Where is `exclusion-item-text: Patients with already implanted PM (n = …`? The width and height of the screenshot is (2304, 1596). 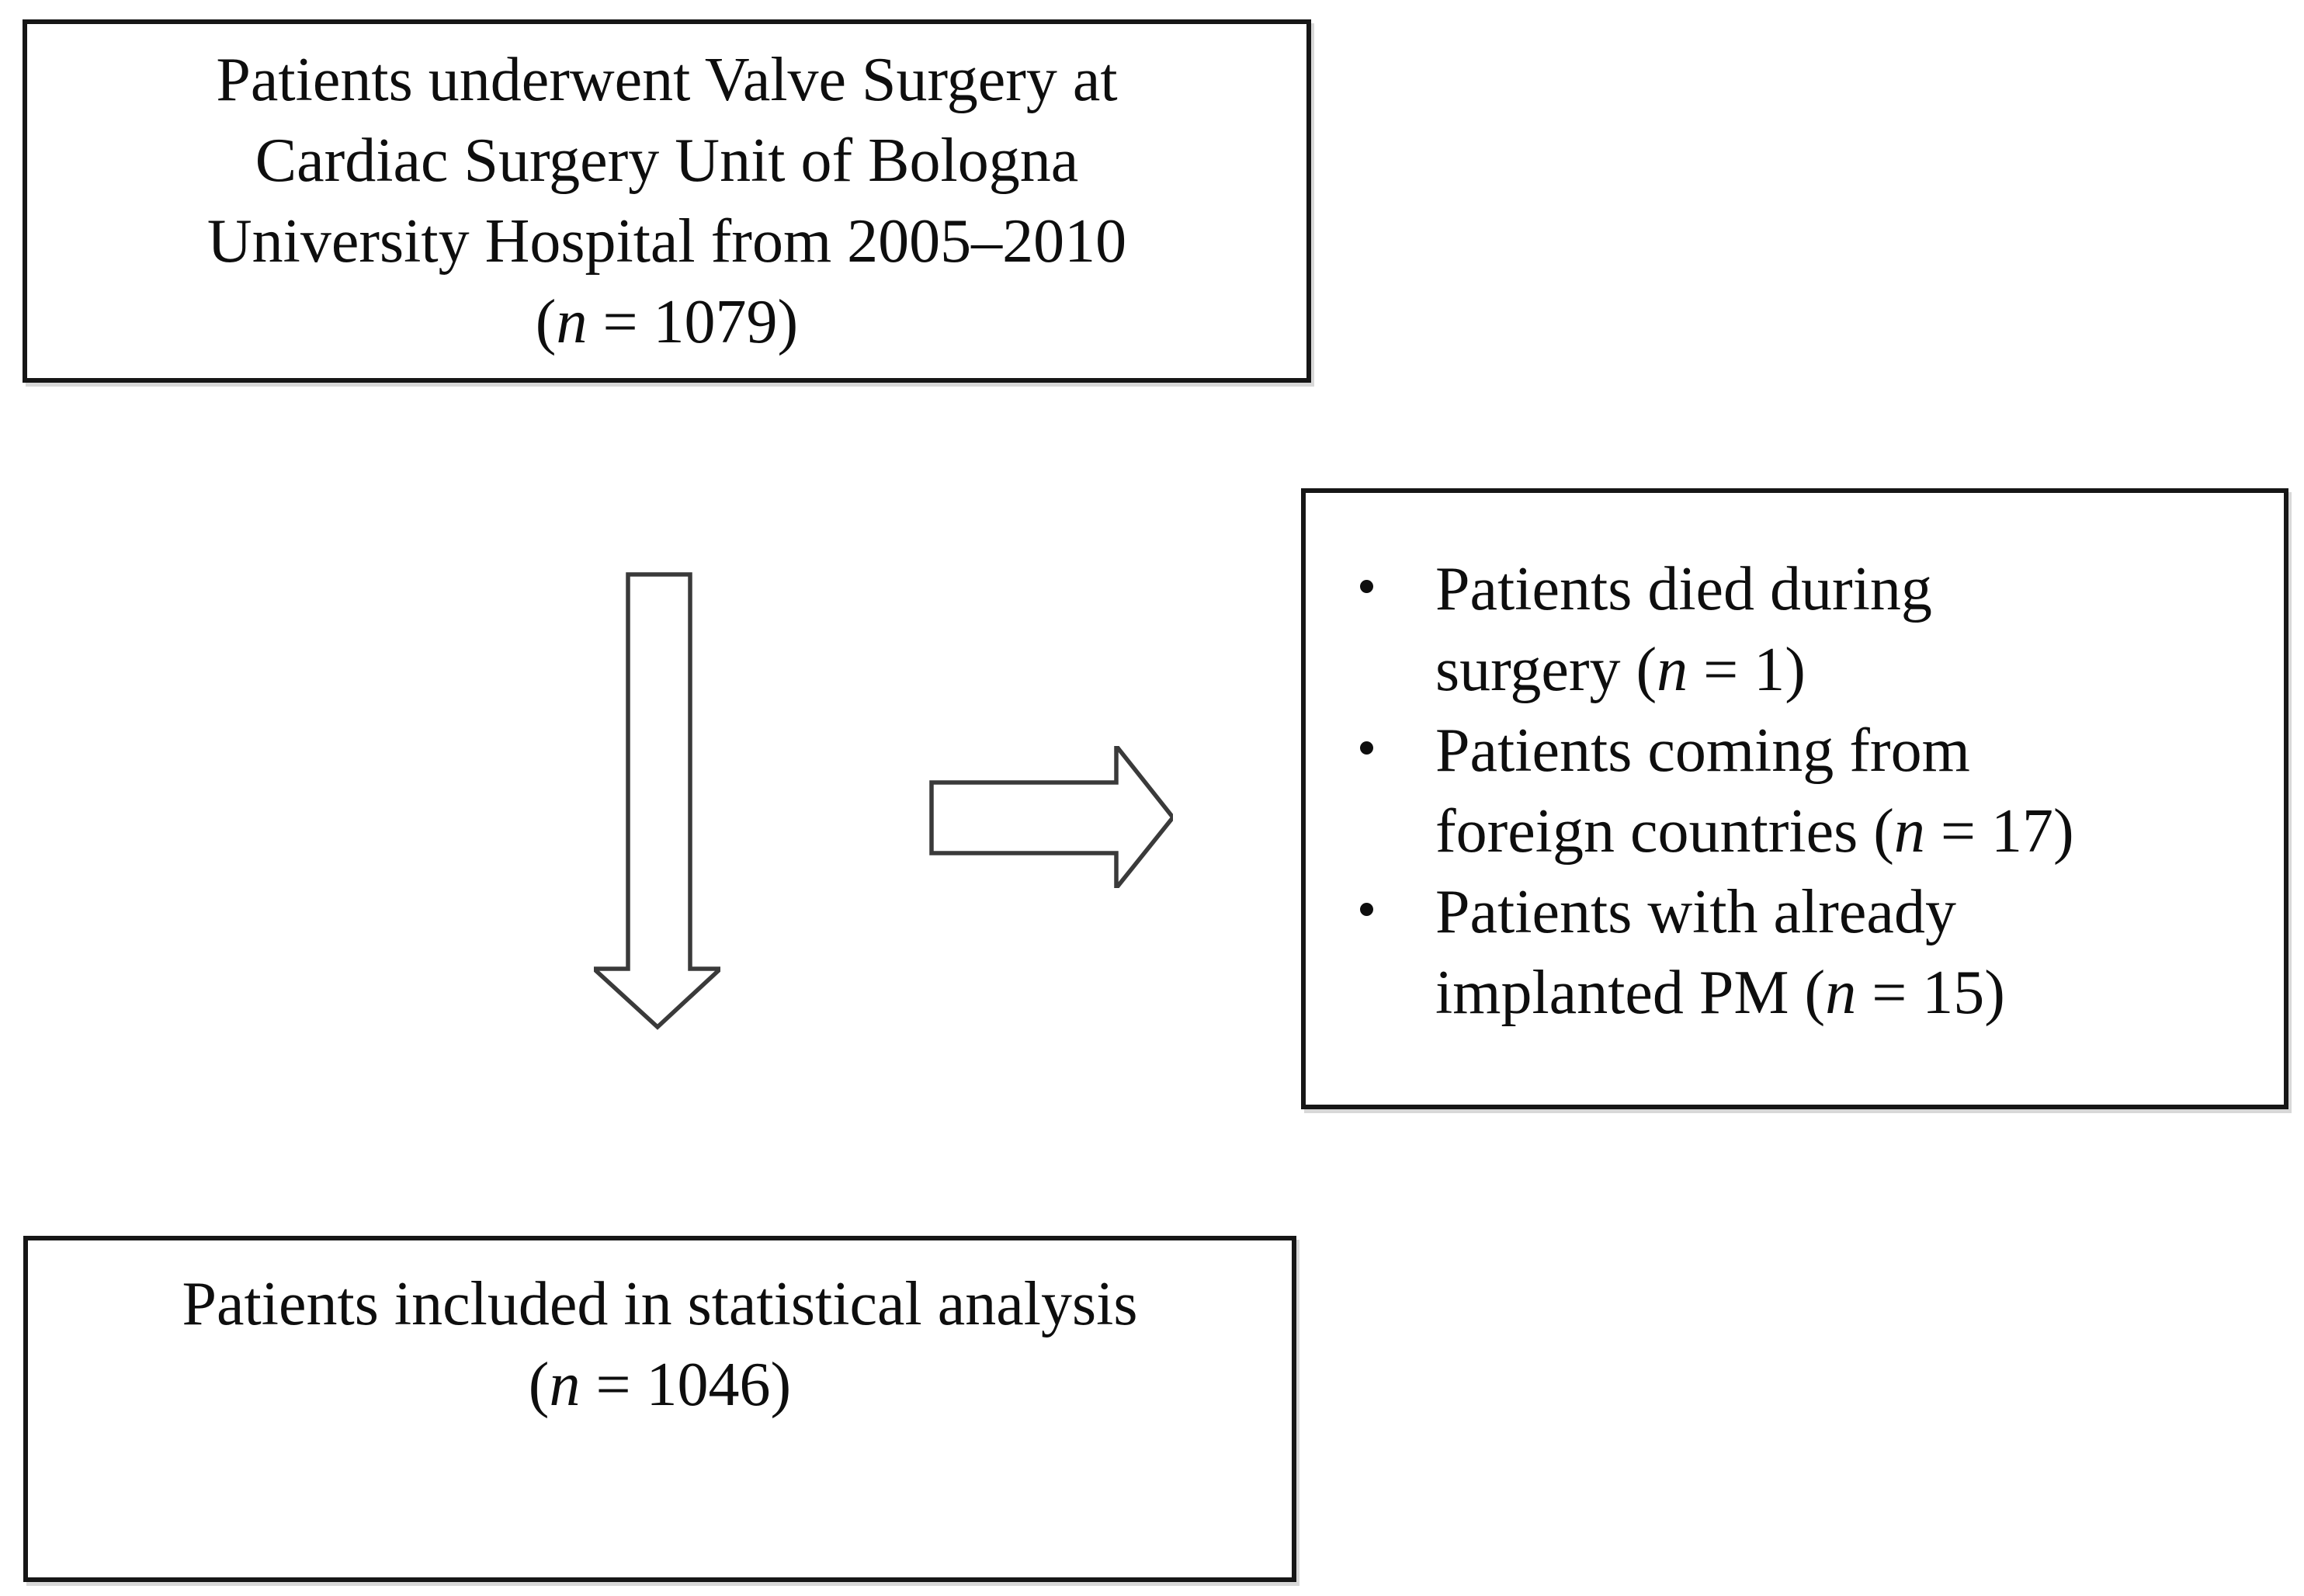
exclusion-item-text: Patients with already implanted PM (n = … is located at coordinates (1720, 952).